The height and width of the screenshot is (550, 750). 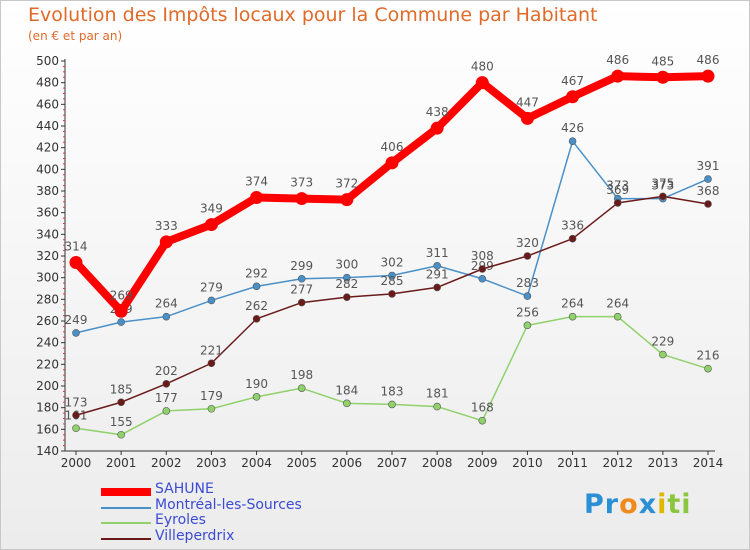 What do you see at coordinates (482, 256) in the screenshot?
I see `data-label: 308` at bounding box center [482, 256].